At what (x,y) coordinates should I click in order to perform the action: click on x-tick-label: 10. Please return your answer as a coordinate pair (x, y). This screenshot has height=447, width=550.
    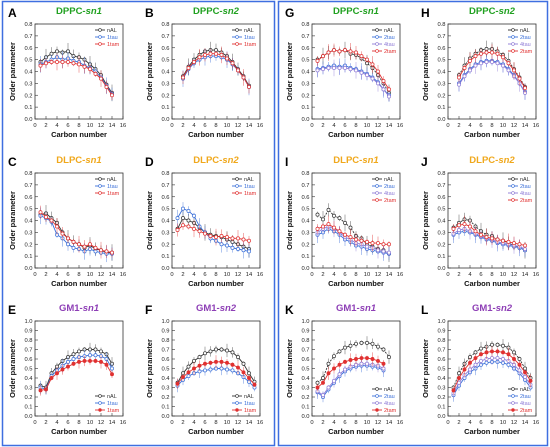
    Looking at the image, I should click on (503, 275).